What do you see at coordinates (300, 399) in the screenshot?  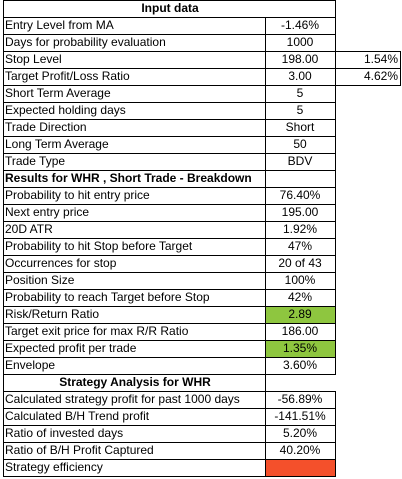 I see `strategy-value: -56.89%` at bounding box center [300, 399].